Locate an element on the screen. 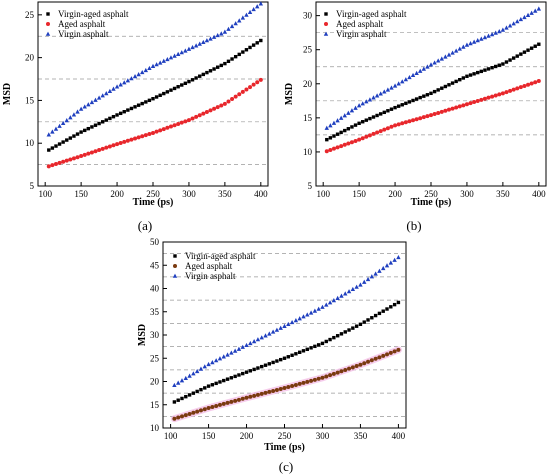  panel-label: (b) is located at coordinates (413, 225).